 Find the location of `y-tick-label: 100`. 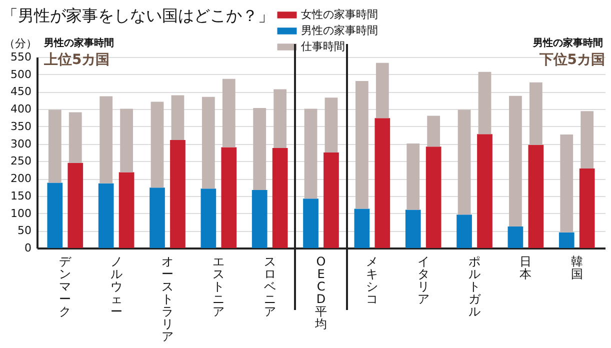

y-tick-label: 100 is located at coordinates (21, 213).